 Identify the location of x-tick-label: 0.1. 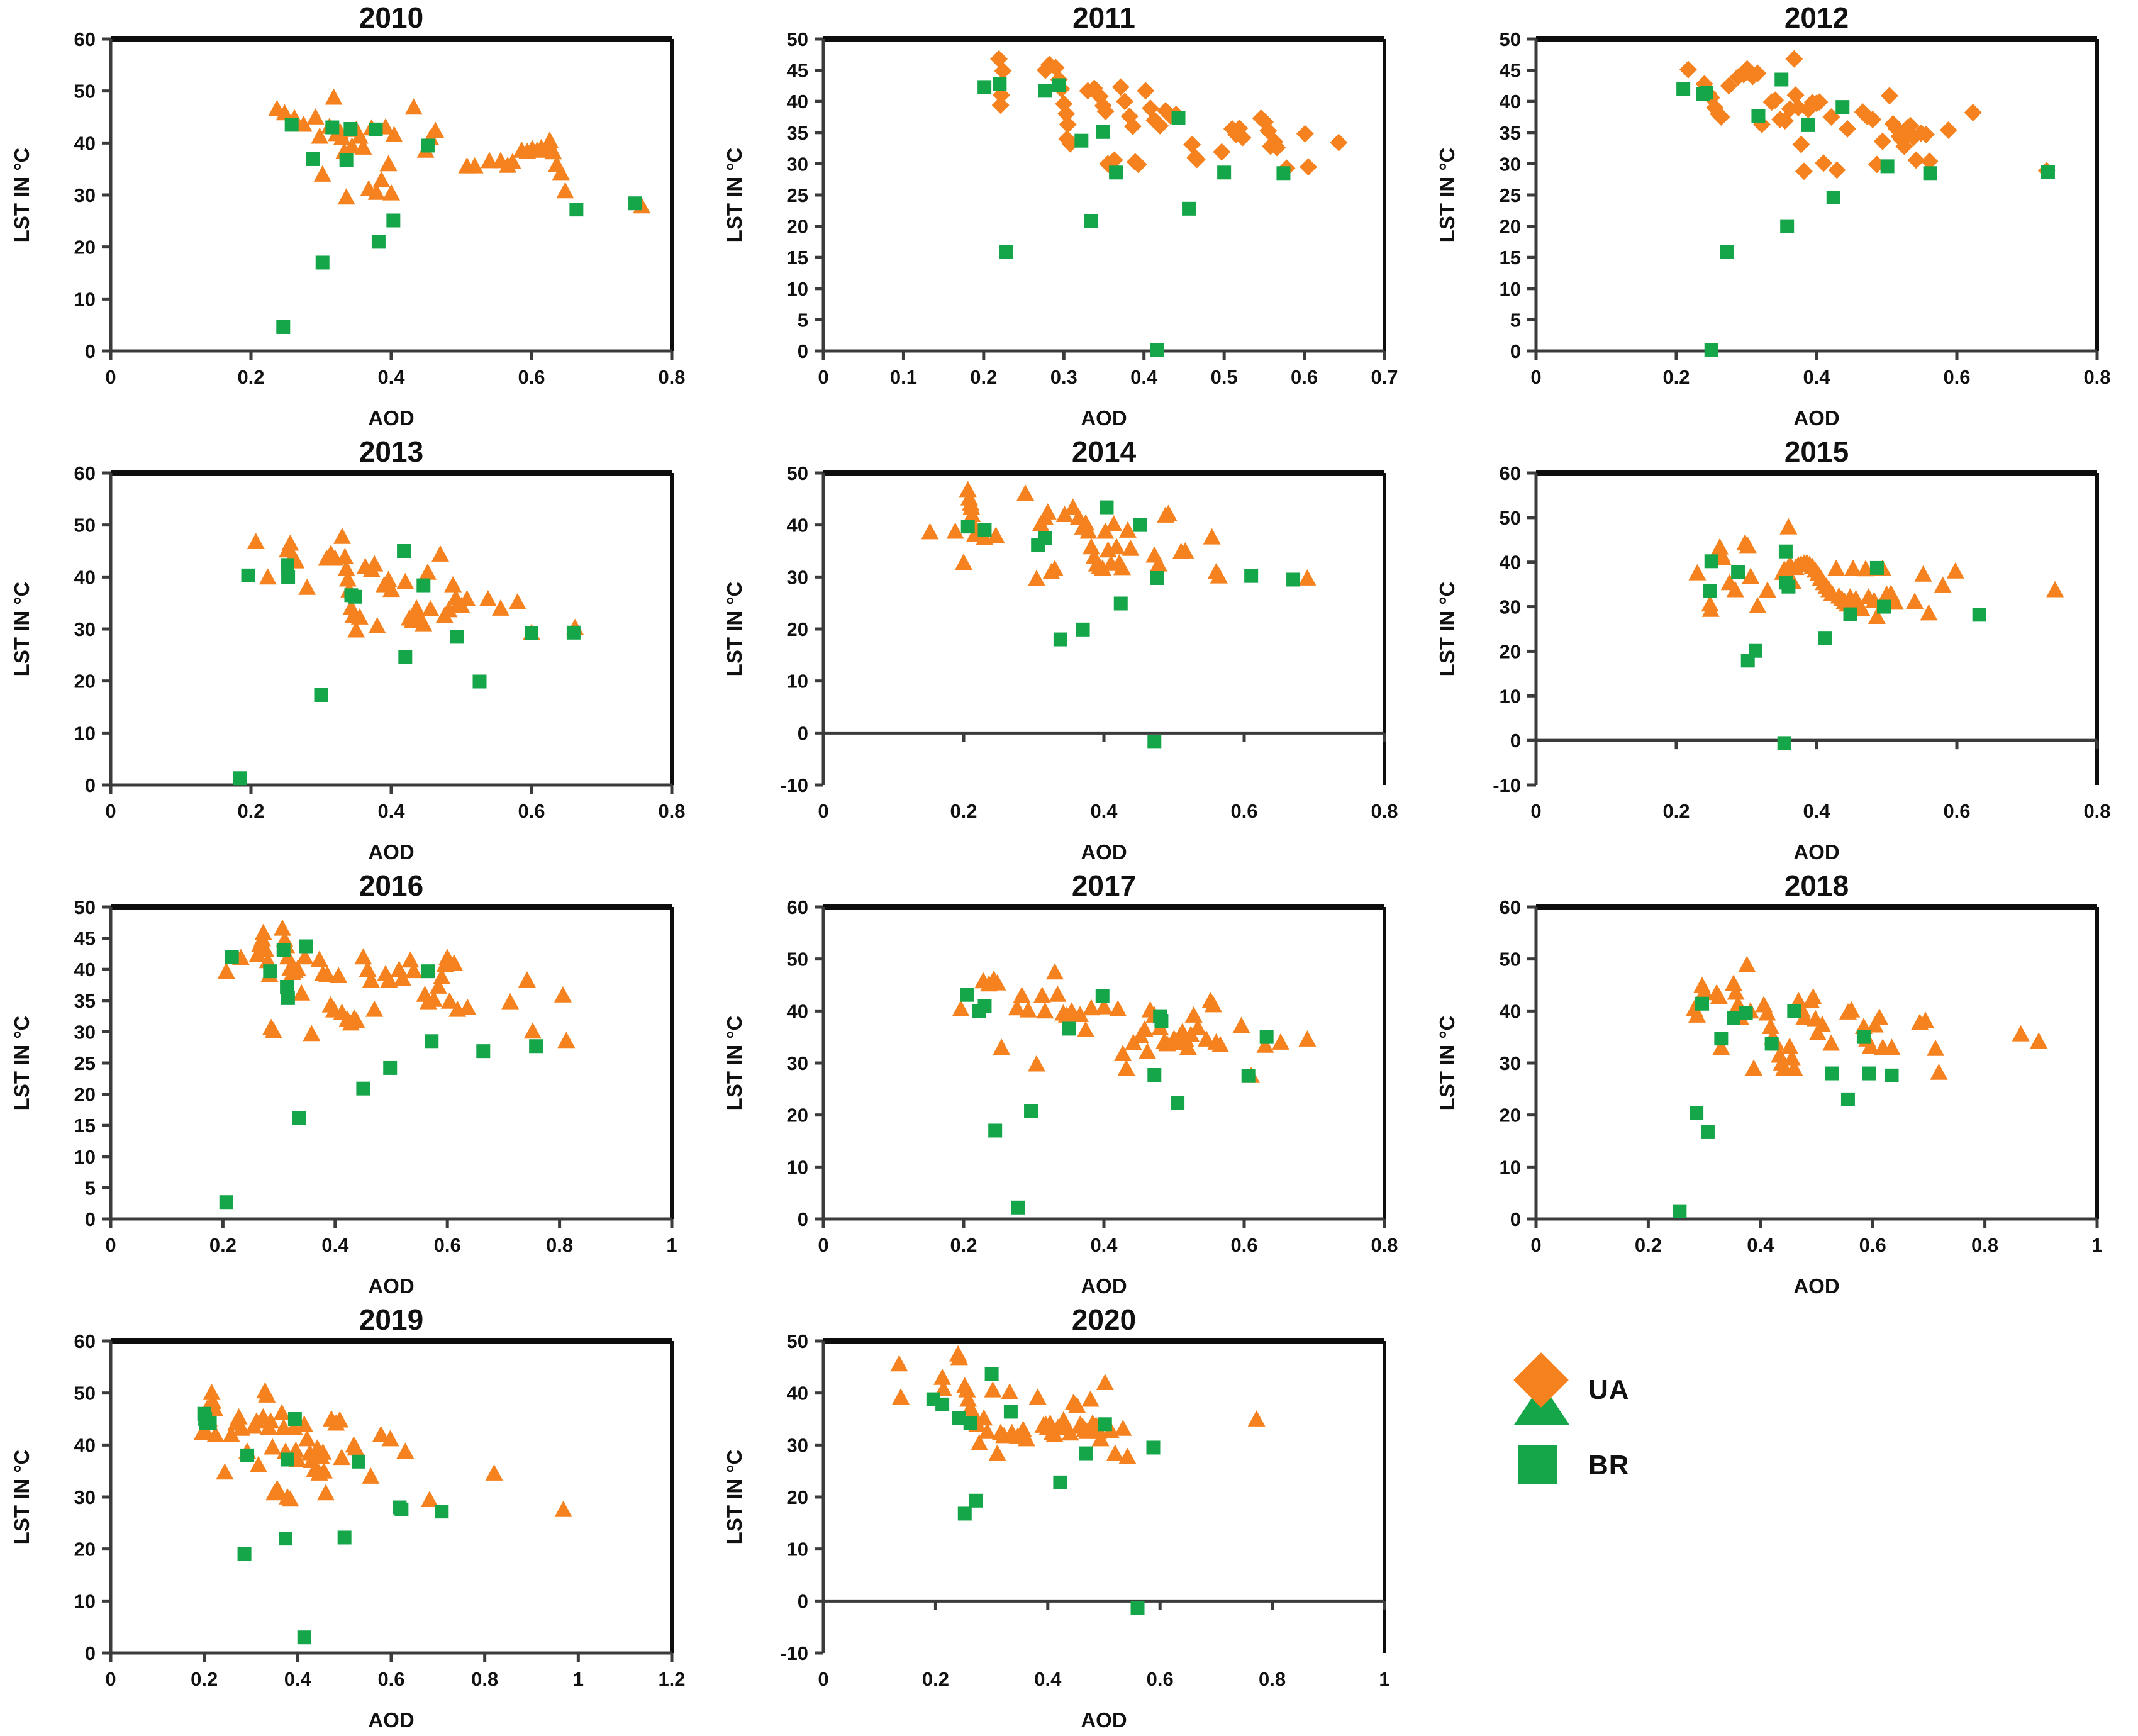
(903, 377).